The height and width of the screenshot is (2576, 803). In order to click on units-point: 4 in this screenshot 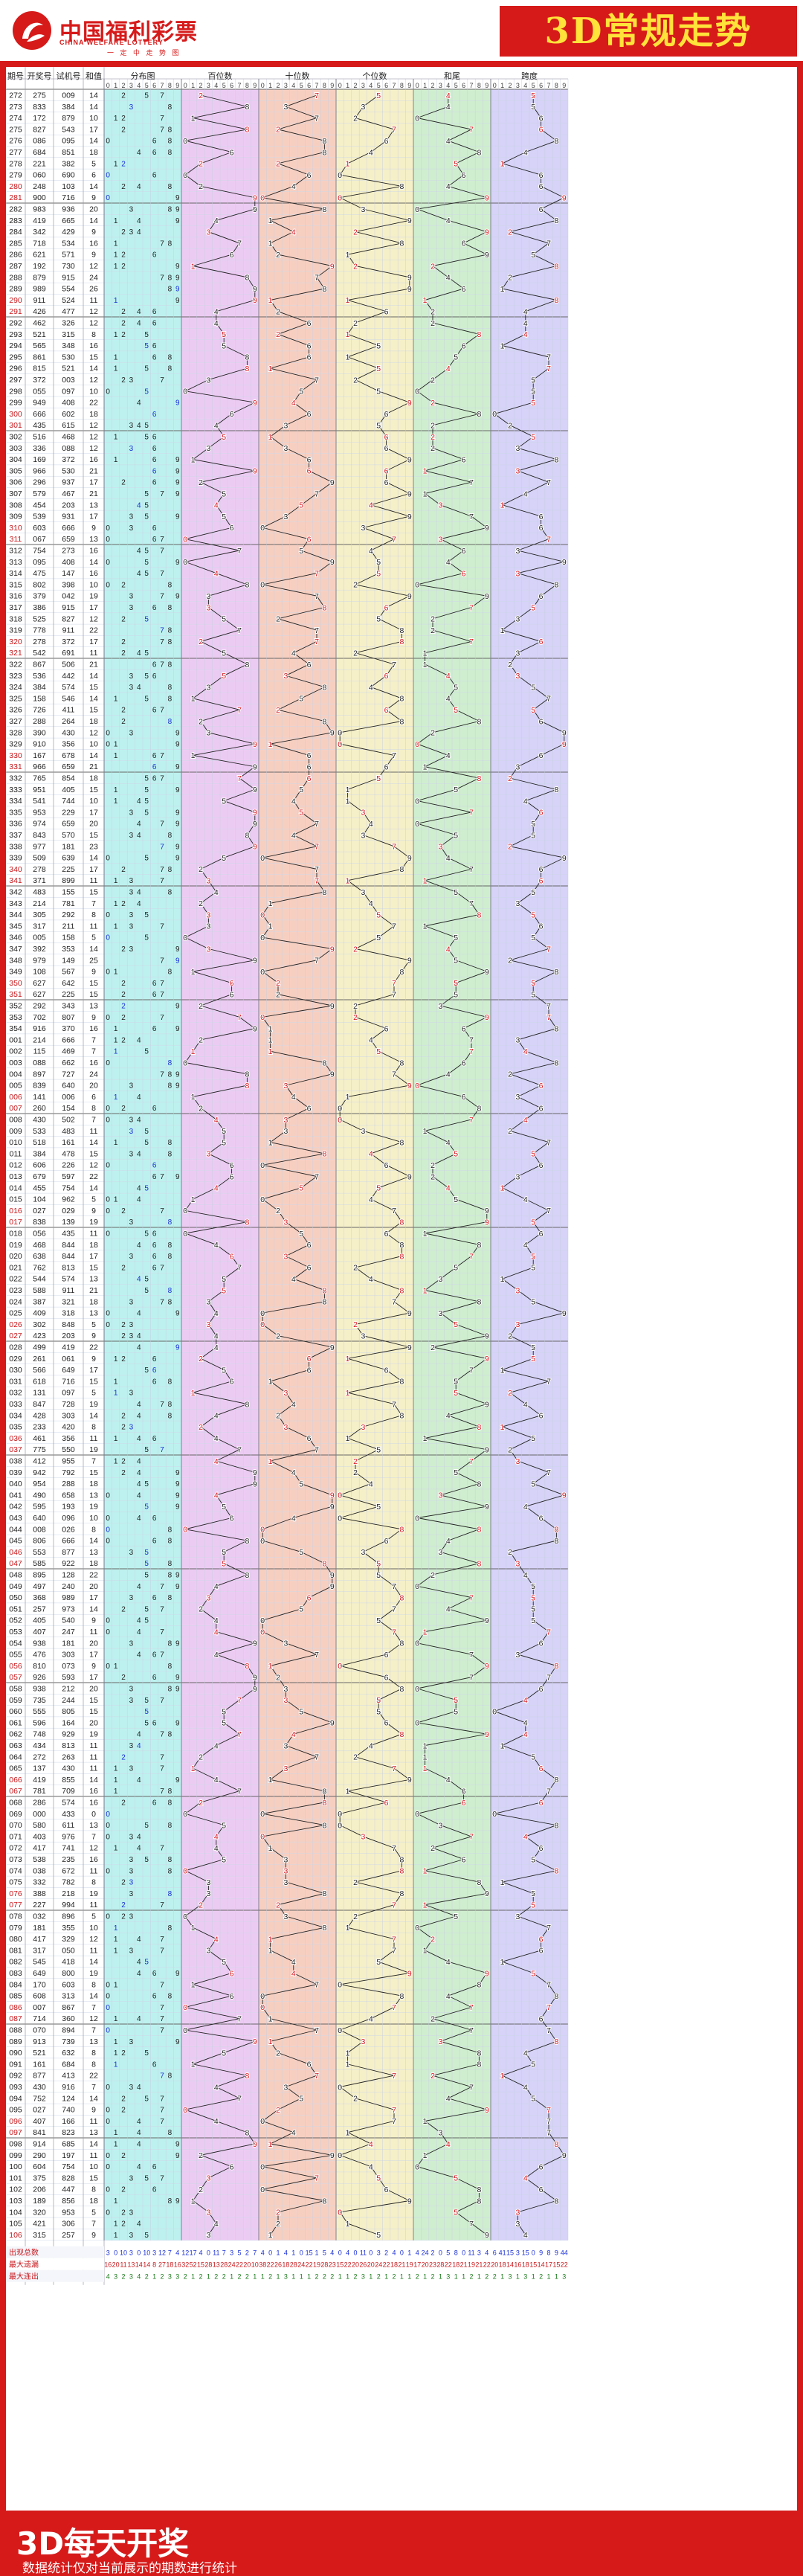, I will do `click(371, 152)`.